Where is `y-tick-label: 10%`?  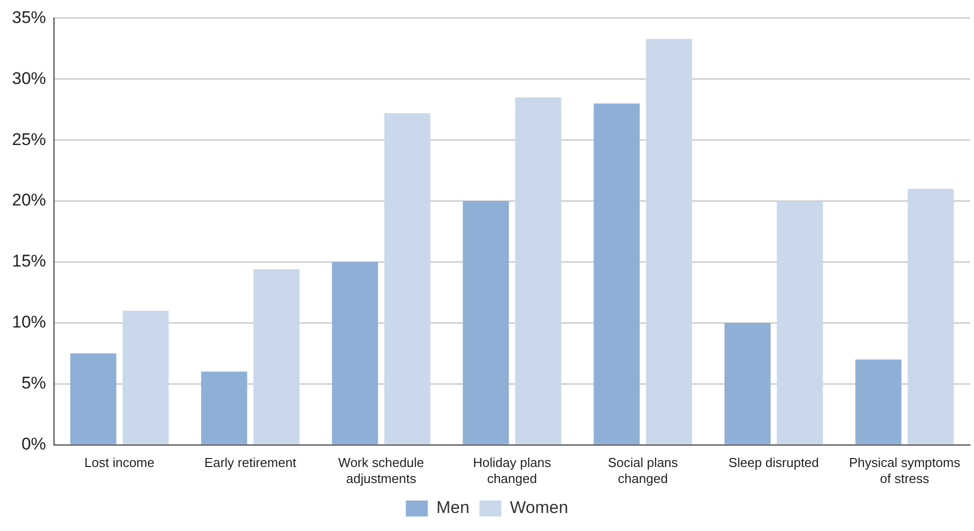
y-tick-label: 10% is located at coordinates (29, 322).